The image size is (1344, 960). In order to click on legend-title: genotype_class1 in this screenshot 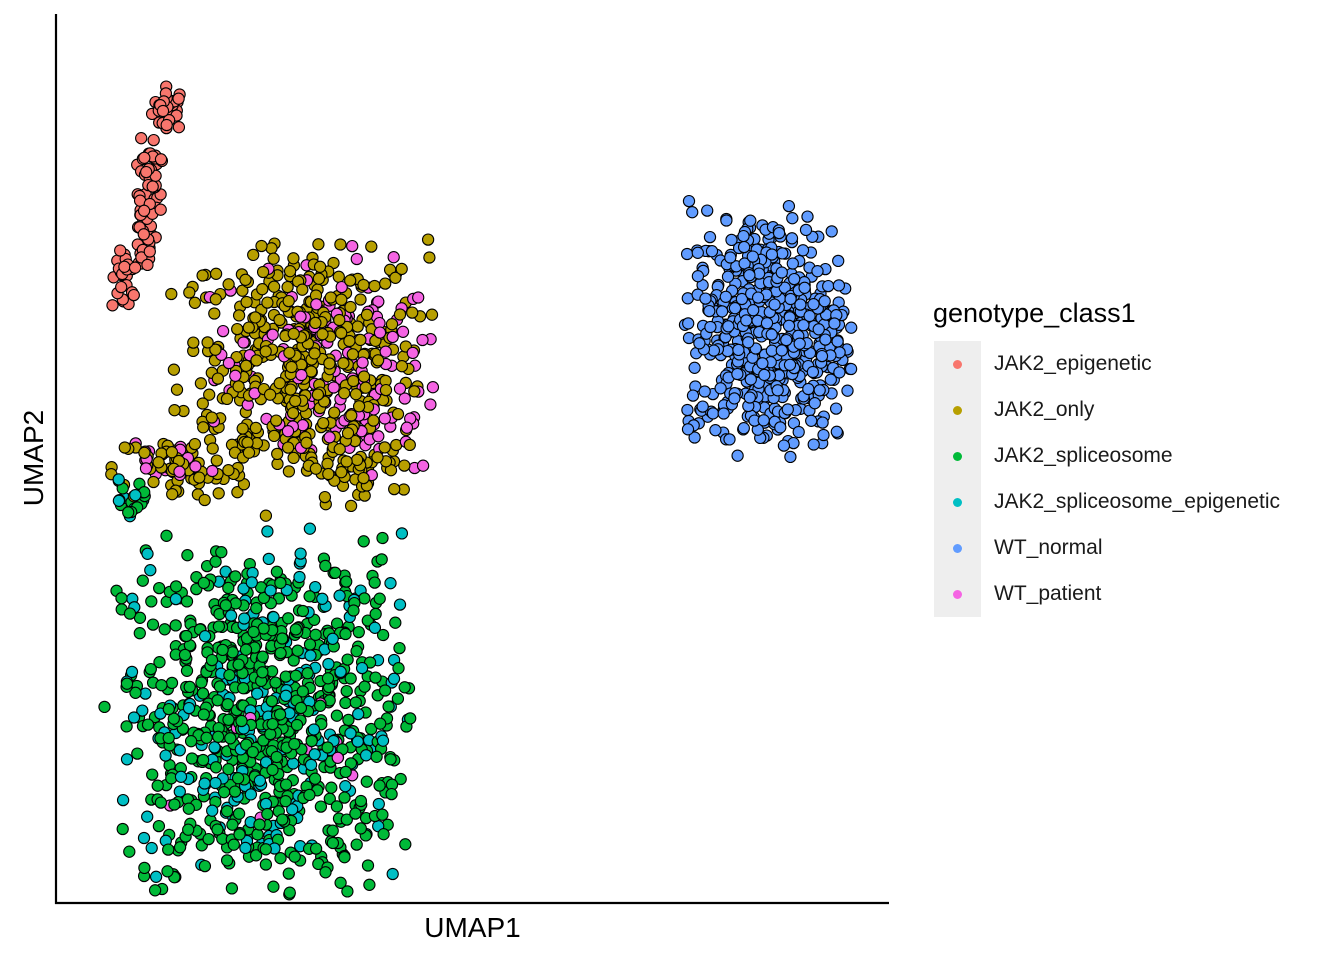, I will do `click(1034, 313)`.